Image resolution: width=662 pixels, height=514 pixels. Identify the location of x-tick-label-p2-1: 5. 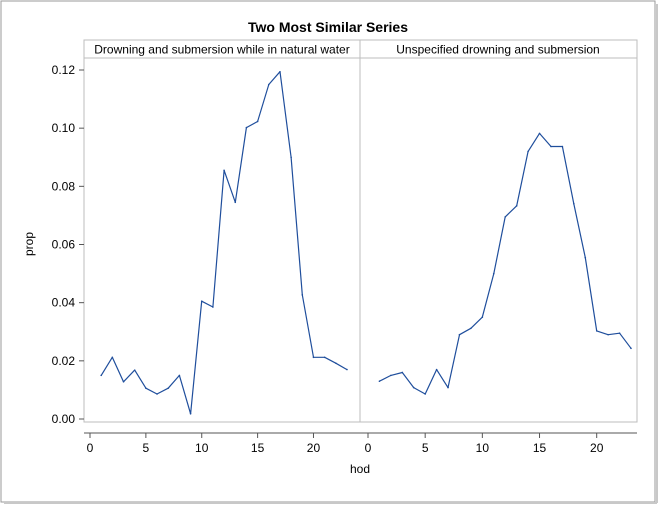
(425, 448).